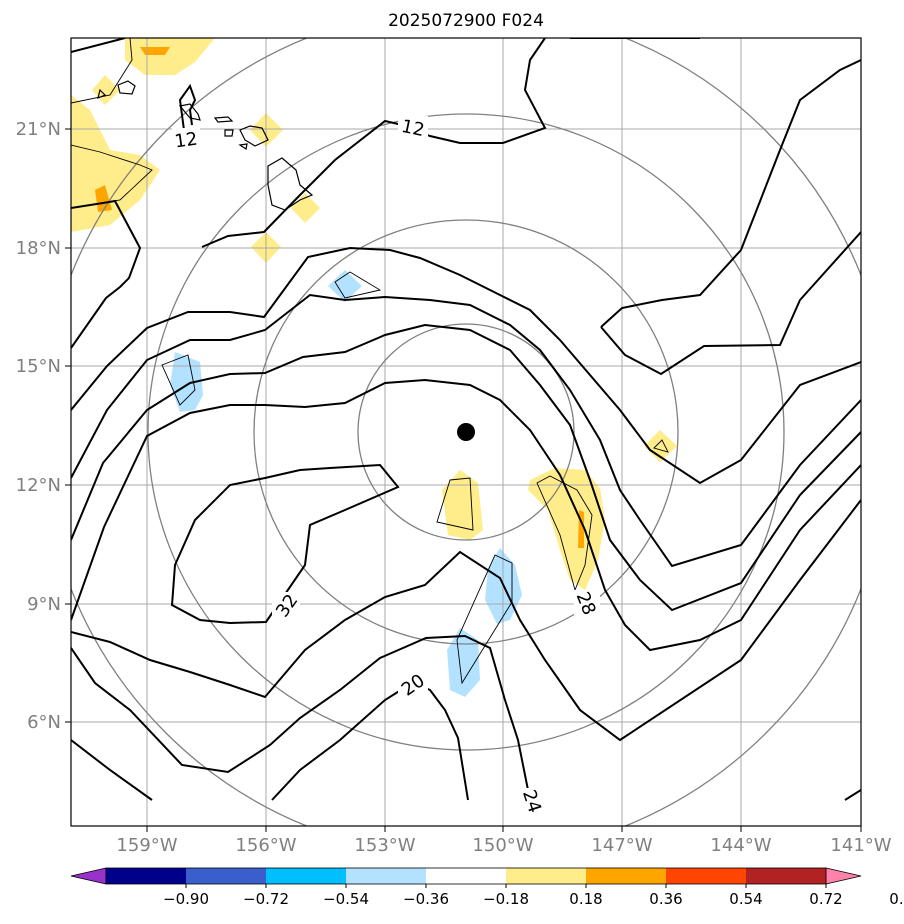 Image resolution: width=904 pixels, height=924 pixels. I want to click on x-tick-label: 153°W, so click(384, 845).